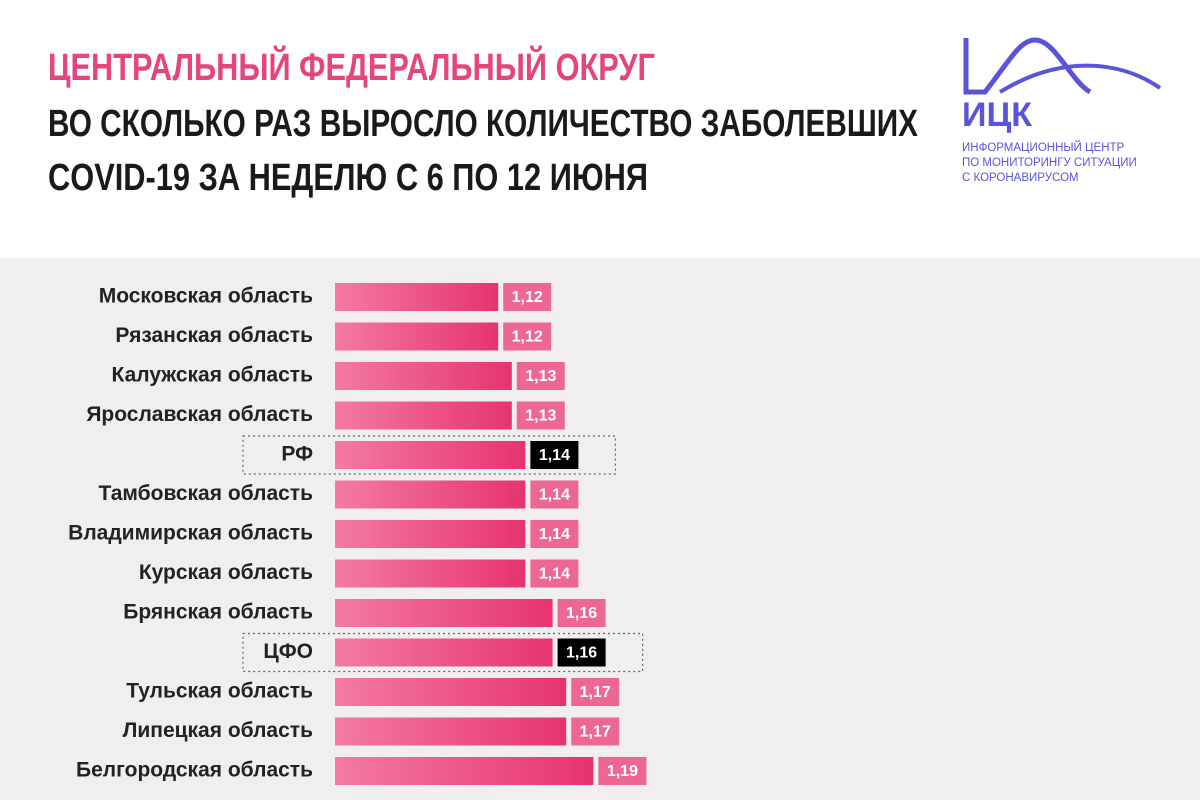 This screenshot has height=800, width=1200. Describe the element at coordinates (1043, 147) in the screenshot. I see `logo-text: ИНФОРМАЦИОННЫЙ ЦЕНТР` at that location.